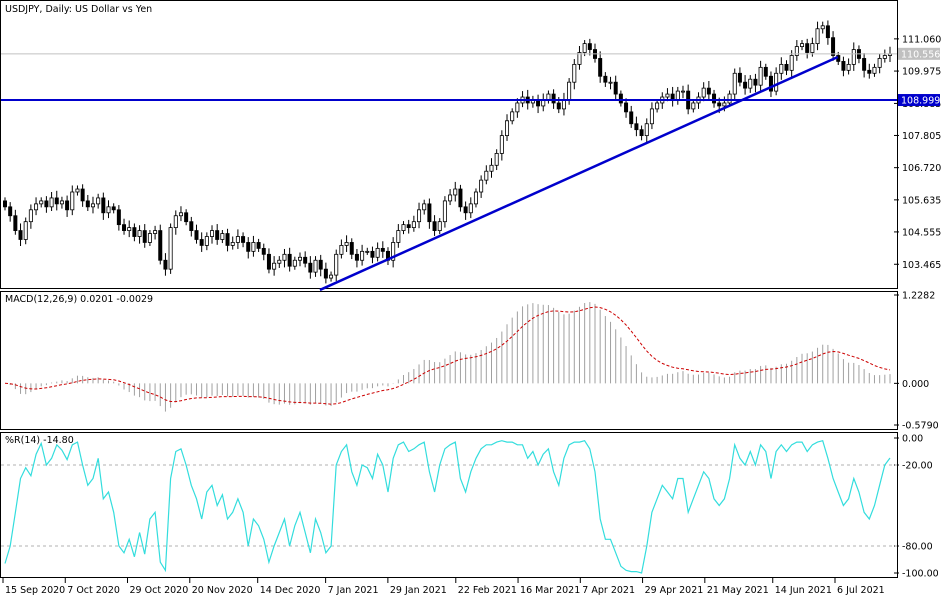 This screenshot has width=950, height=600. Describe the element at coordinates (674, 590) in the screenshot. I see `time-tick-label: 29 Apr 2021` at that location.